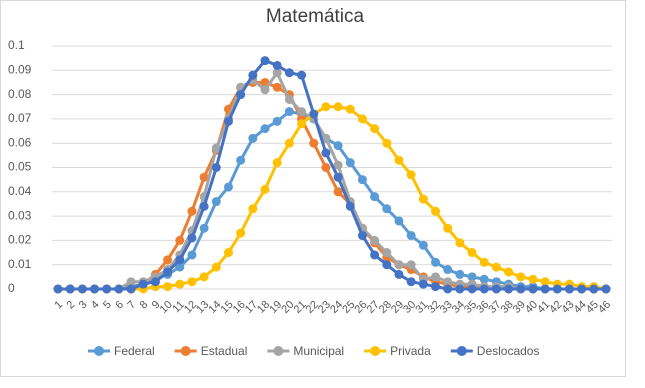  I want to click on y-tick-label: 0.07, so click(20, 118).